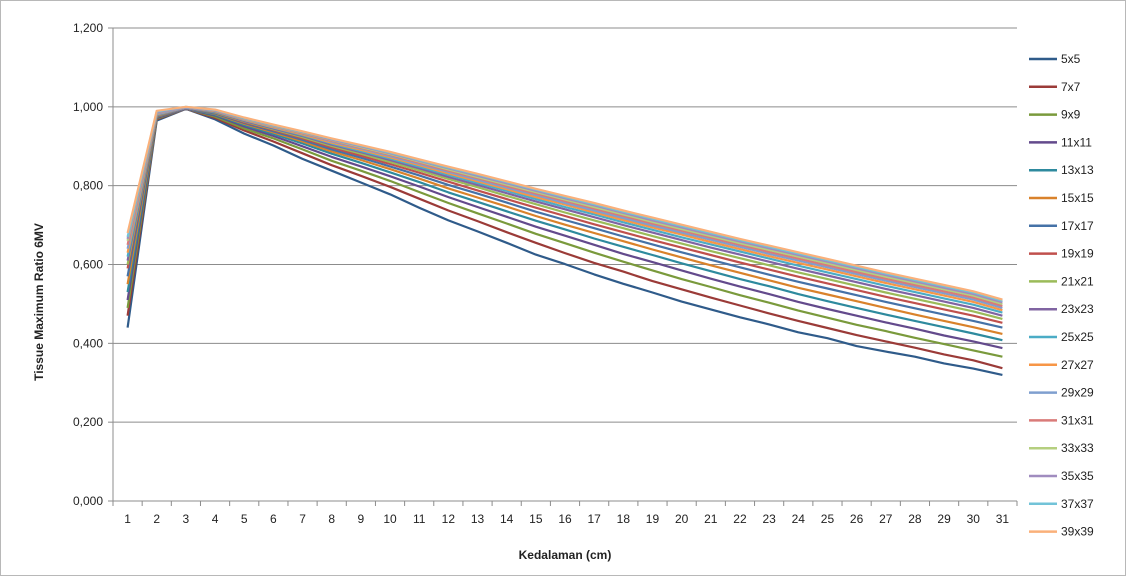 The height and width of the screenshot is (580, 1126). I want to click on legend-label: 13x13, so click(1077, 170).